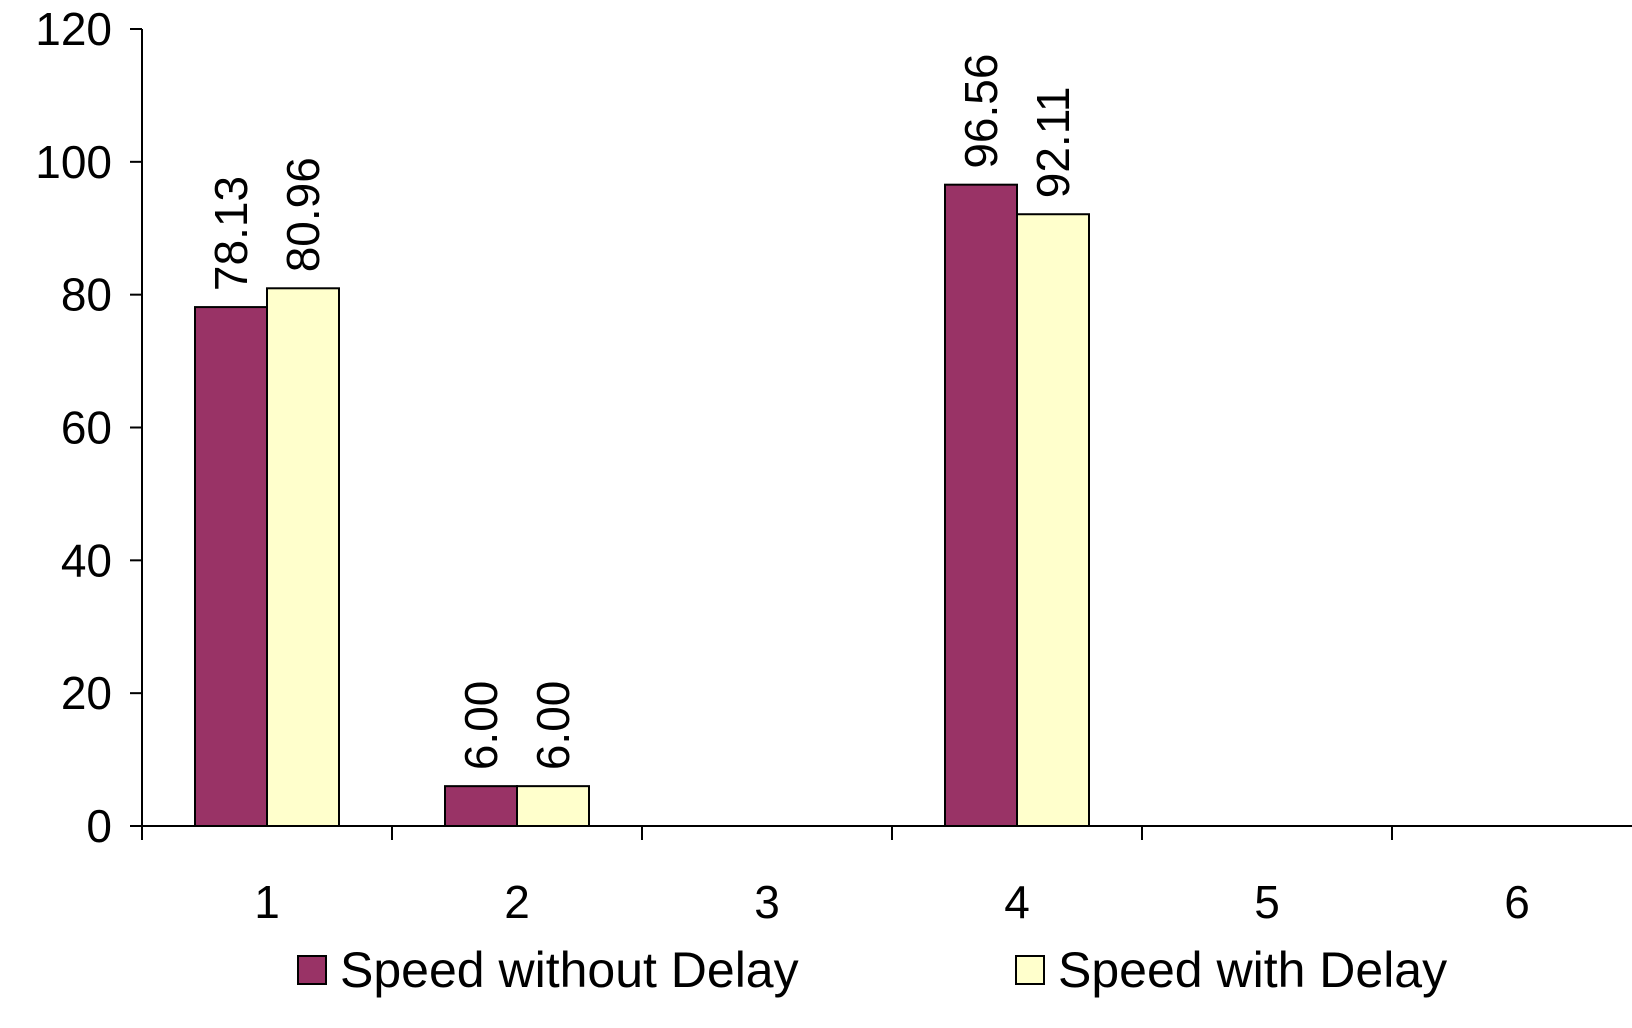 The width and height of the screenshot is (1632, 1028). What do you see at coordinates (1017, 902) in the screenshot?
I see `x-tick-label: 4` at bounding box center [1017, 902].